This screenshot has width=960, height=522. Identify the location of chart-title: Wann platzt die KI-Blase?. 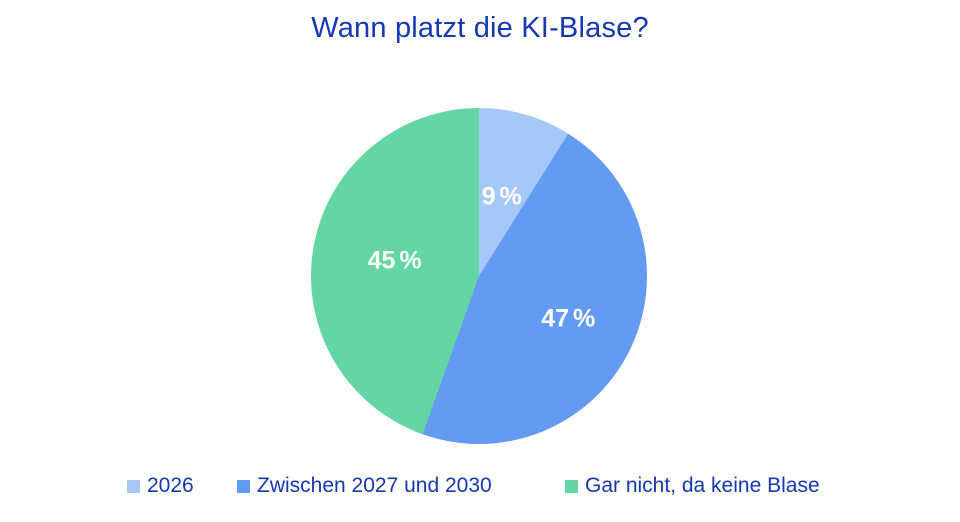
(480, 28).